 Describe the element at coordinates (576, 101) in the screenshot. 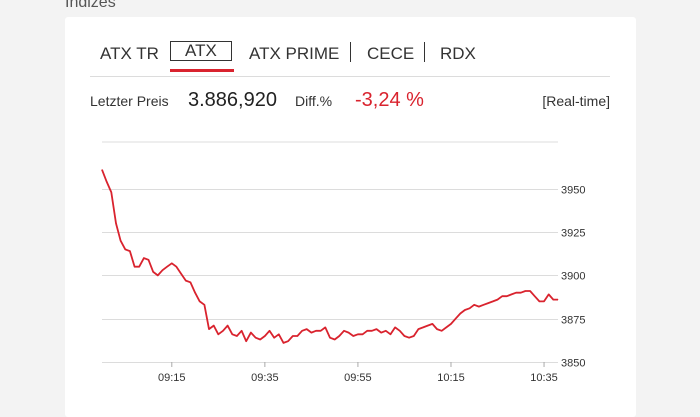

I see `realtime-label: [Real-time]` at that location.